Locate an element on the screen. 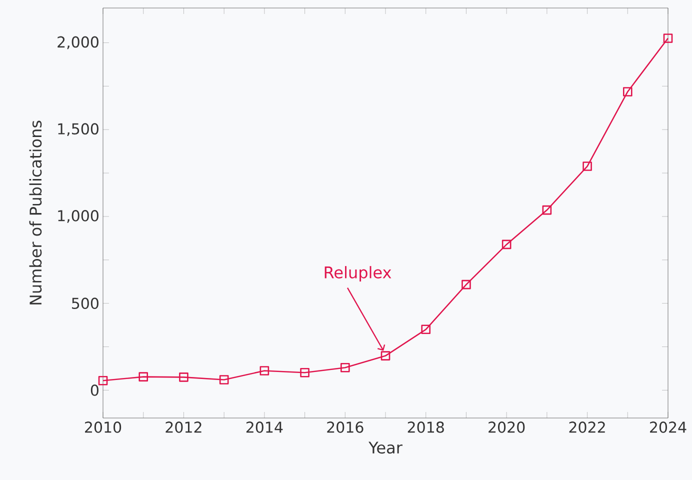  x-tick-label: 2020 is located at coordinates (506, 427).